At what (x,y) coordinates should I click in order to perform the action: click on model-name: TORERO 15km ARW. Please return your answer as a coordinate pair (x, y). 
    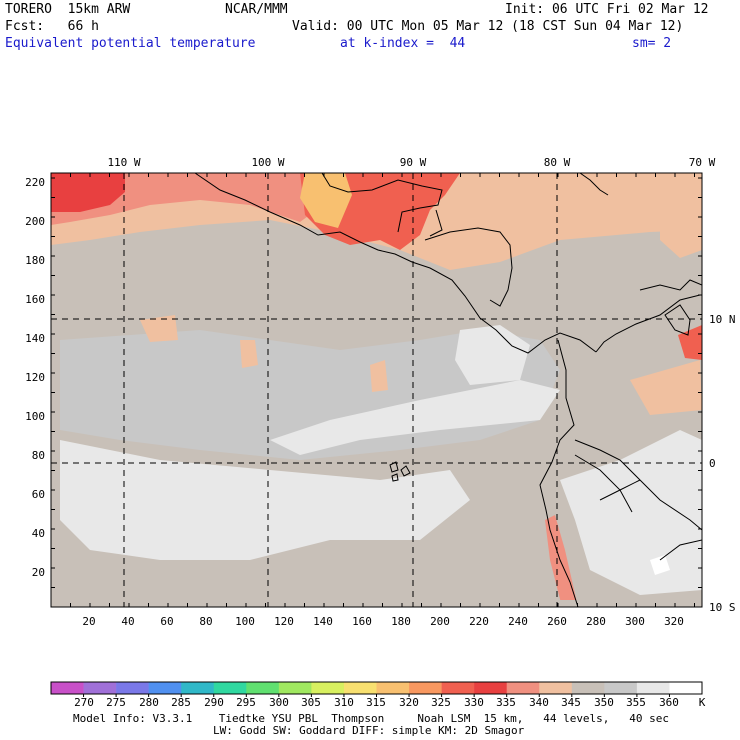
    Looking at the image, I should click on (68, 9).